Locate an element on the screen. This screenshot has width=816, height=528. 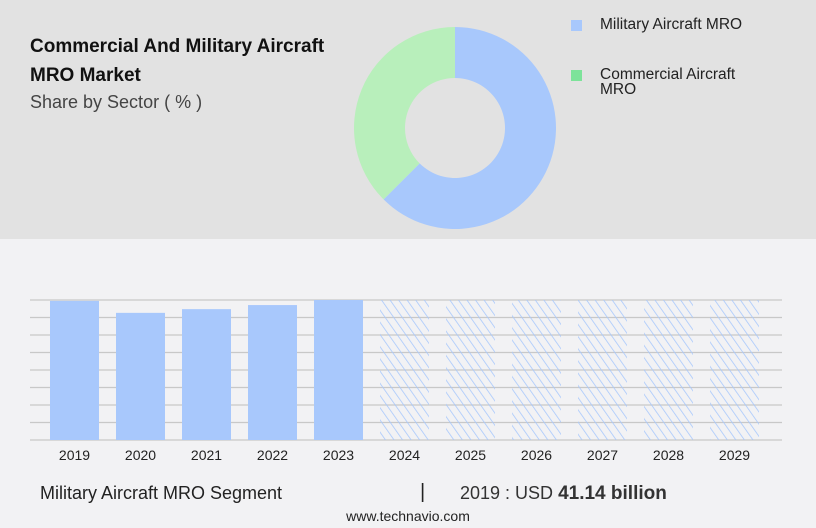
bar-2022 is located at coordinates (272, 372).